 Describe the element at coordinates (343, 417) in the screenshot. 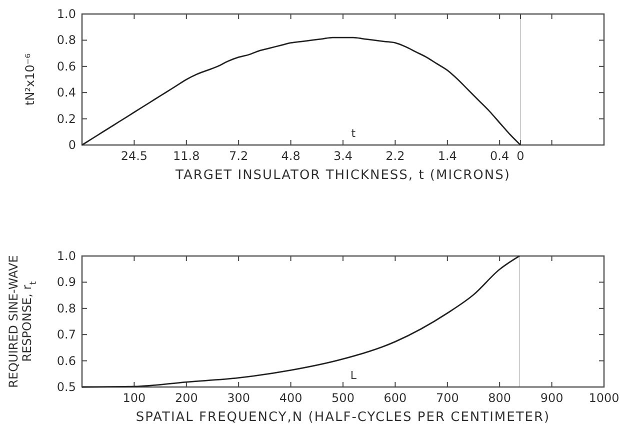

I see `x-axis-title: SPATIAL FREQUENCY,N (HALF-CYCLES PER CENTIMETER)` at that location.